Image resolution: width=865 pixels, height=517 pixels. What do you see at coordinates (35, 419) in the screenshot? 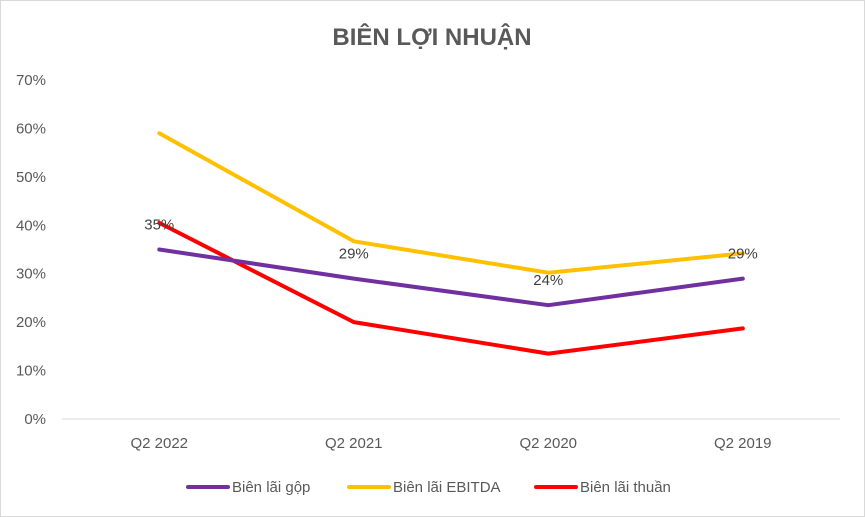
I see `y-tick-label: 0%` at bounding box center [35, 419].